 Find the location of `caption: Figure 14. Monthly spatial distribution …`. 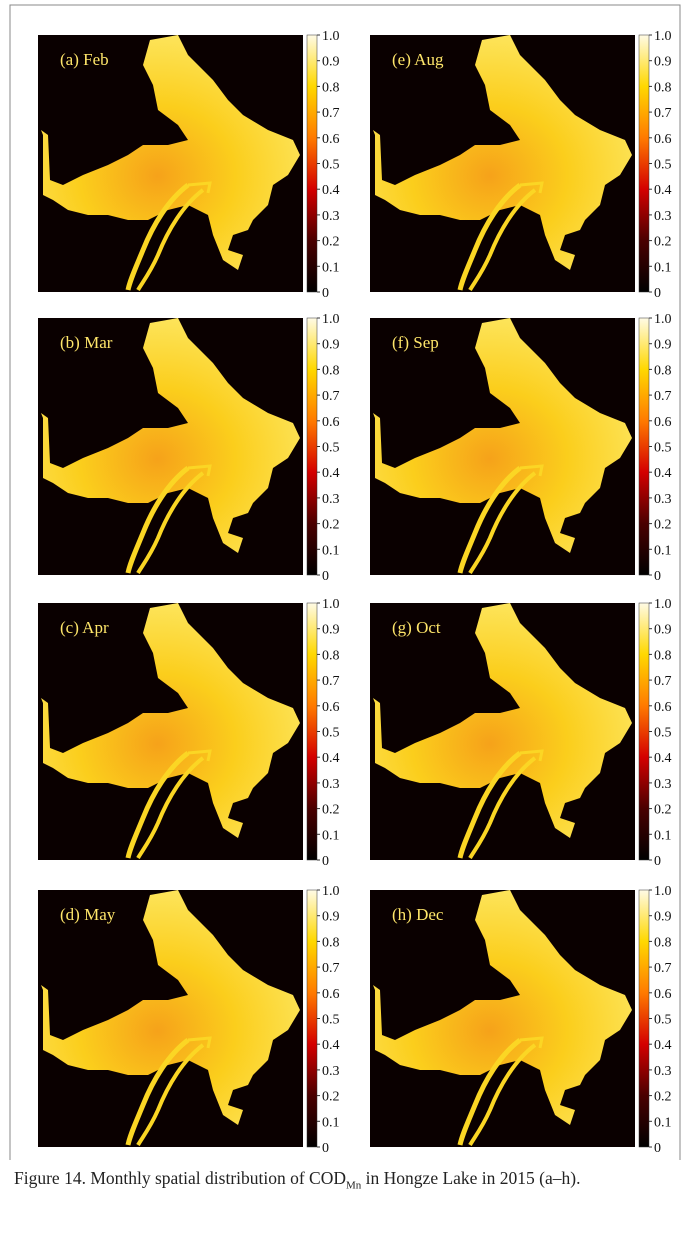

caption: Figure 14. Monthly spatial distribution … is located at coordinates (346, 1182).